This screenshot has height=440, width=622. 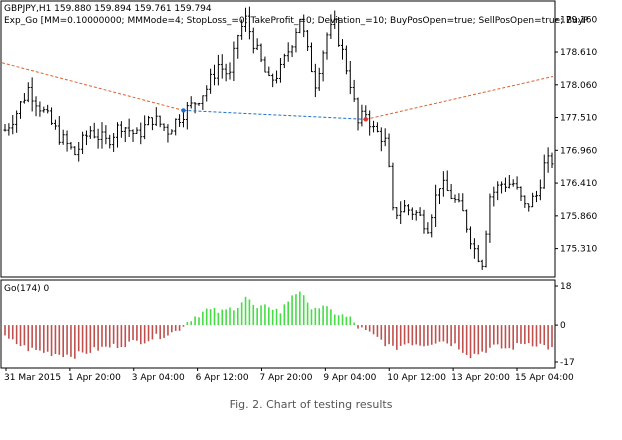 I want to click on trade-line, so click(x=274, y=114).